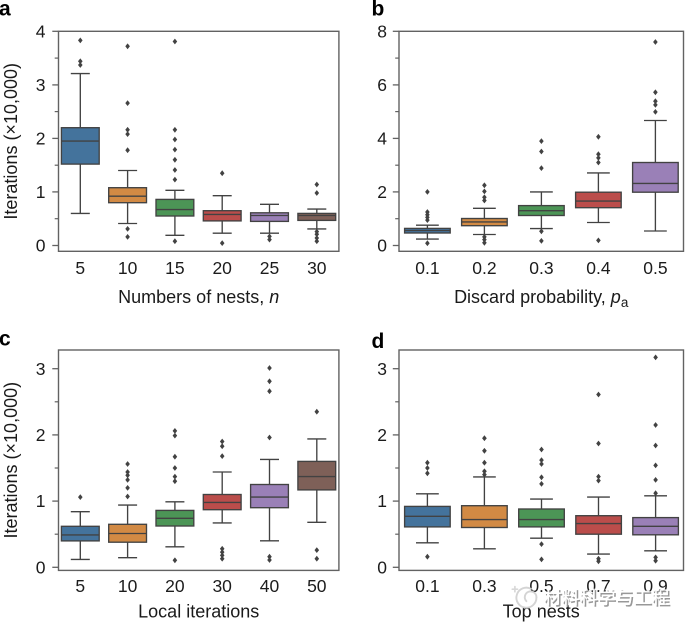 The image size is (685, 630). What do you see at coordinates (5, 339) in the screenshot?
I see `svg-text: c` at bounding box center [5, 339].